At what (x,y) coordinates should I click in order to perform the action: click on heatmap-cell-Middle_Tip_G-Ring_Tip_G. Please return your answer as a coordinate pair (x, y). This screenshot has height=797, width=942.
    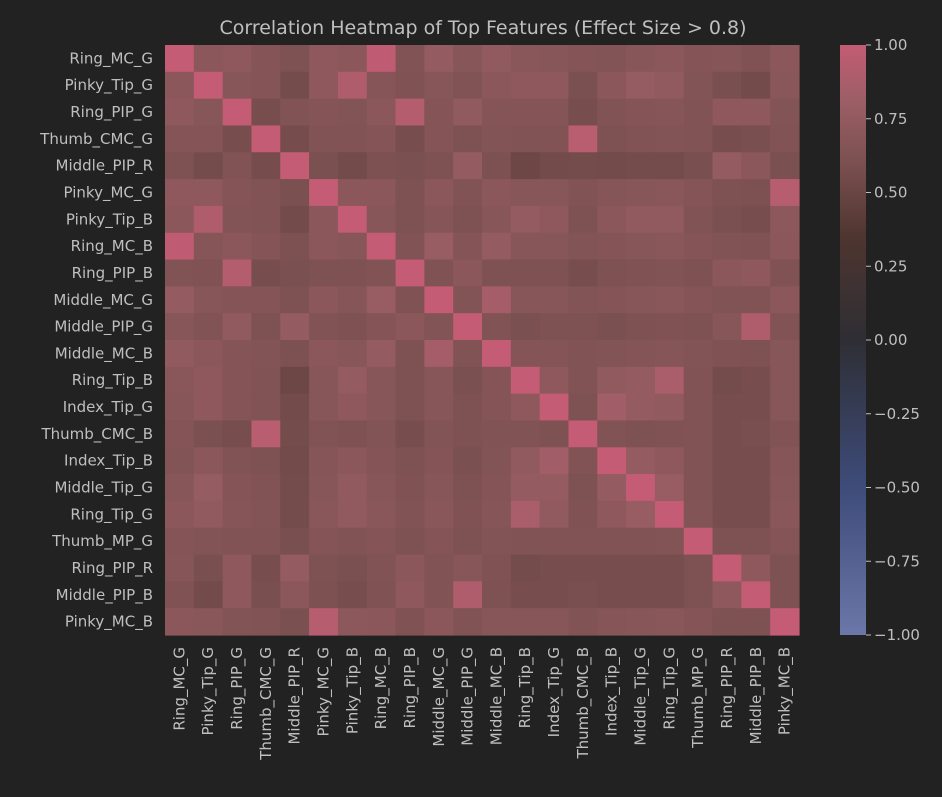
    Looking at the image, I should click on (669, 488).